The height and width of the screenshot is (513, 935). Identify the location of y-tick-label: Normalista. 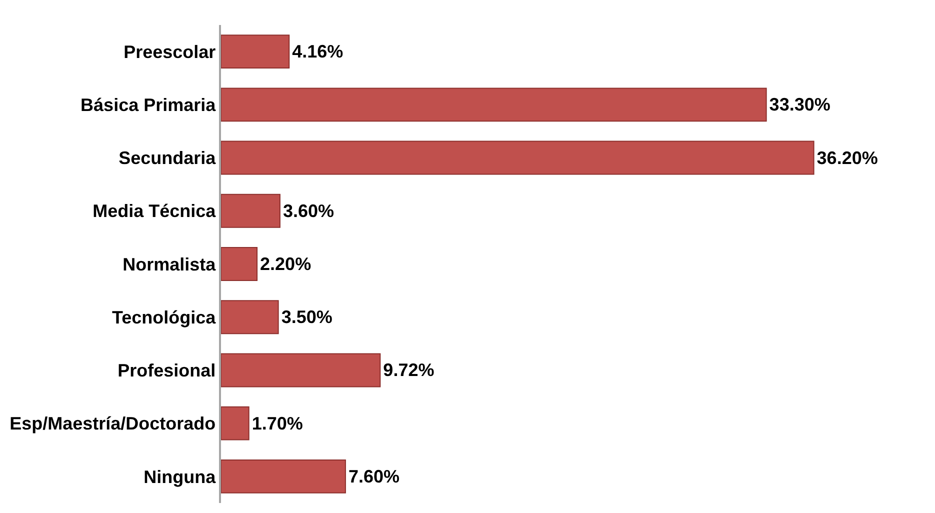
(169, 264).